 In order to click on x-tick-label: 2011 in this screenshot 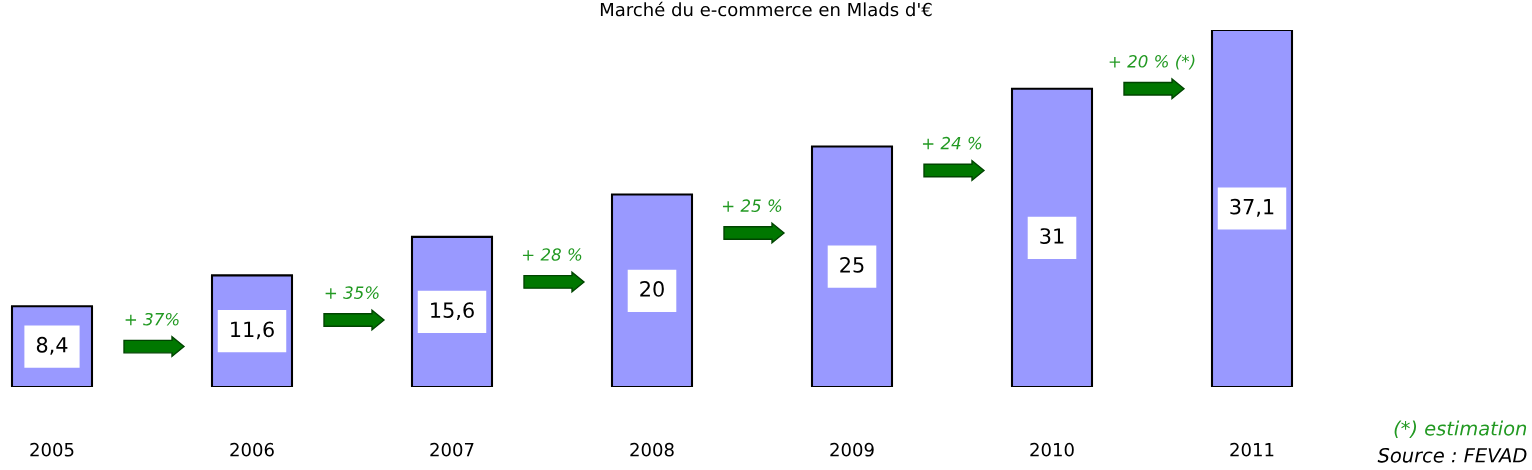, I will do `click(1252, 449)`.